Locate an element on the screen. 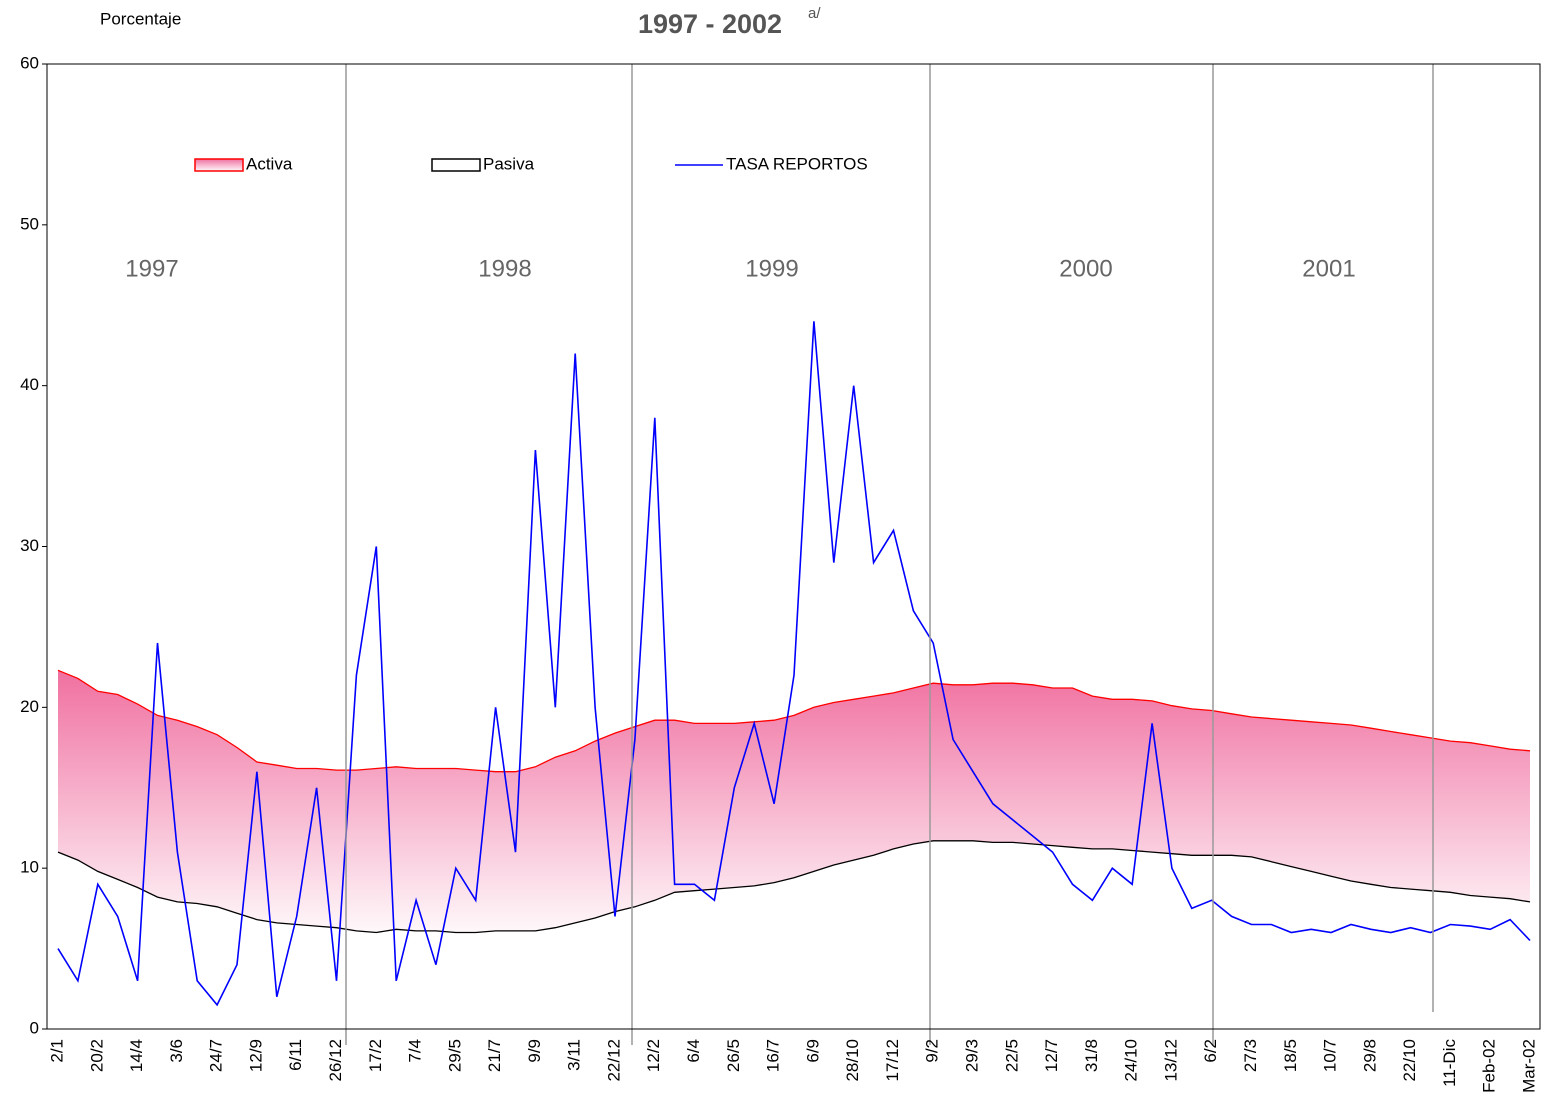 The width and height of the screenshot is (1553, 1111). x-tick-label: 12/2 is located at coordinates (653, 1055).